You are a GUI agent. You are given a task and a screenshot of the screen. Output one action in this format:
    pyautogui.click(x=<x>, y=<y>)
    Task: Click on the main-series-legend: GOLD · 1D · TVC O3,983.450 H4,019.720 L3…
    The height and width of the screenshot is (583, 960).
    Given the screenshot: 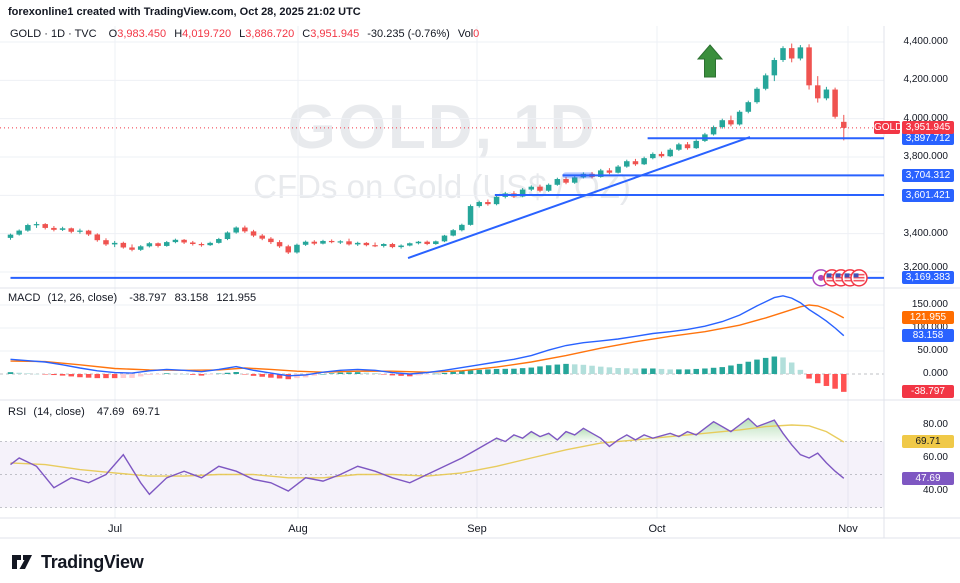 What is the action you would take?
    pyautogui.click(x=244, y=34)
    